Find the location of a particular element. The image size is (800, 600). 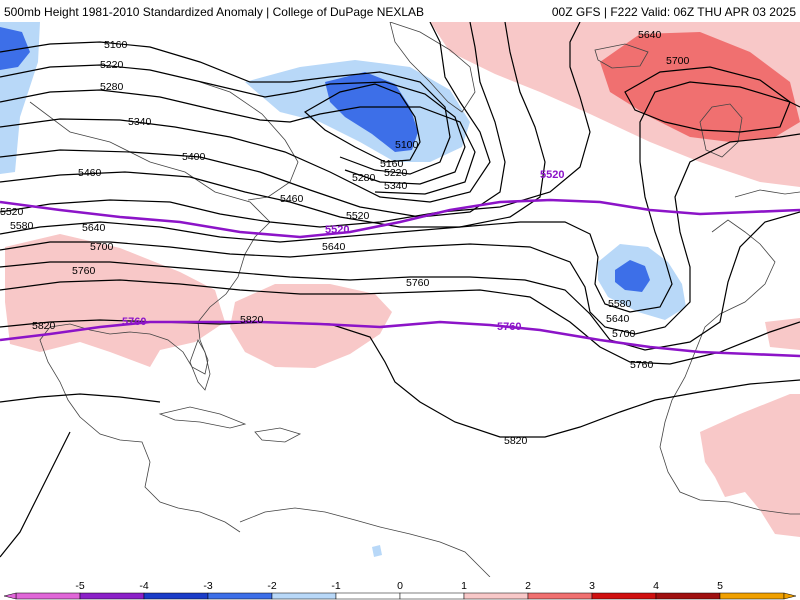

label-5640-iceland: 5640 is located at coordinates (650, 35).